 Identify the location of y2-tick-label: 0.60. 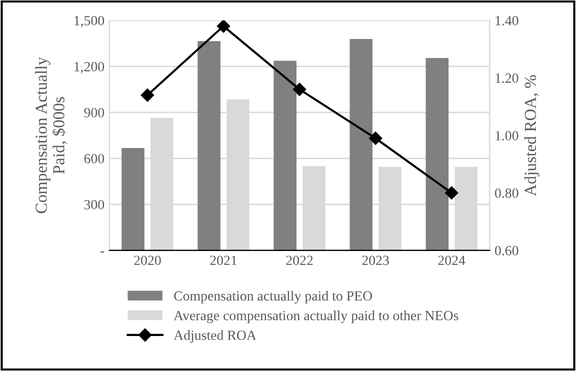
(506, 251).